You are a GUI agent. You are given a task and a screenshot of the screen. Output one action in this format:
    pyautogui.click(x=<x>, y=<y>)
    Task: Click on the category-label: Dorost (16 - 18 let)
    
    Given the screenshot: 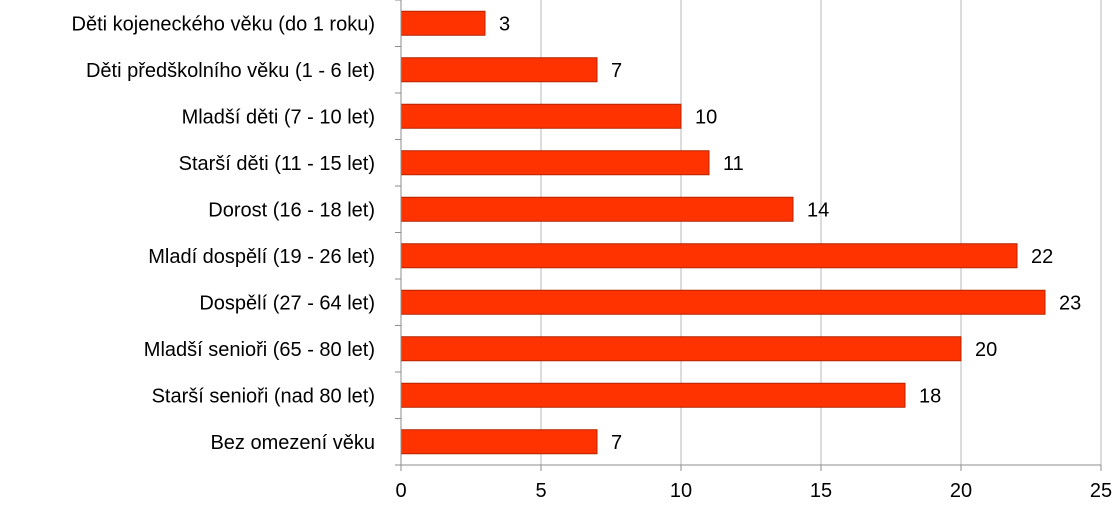 What is the action you would take?
    pyautogui.click(x=291, y=210)
    